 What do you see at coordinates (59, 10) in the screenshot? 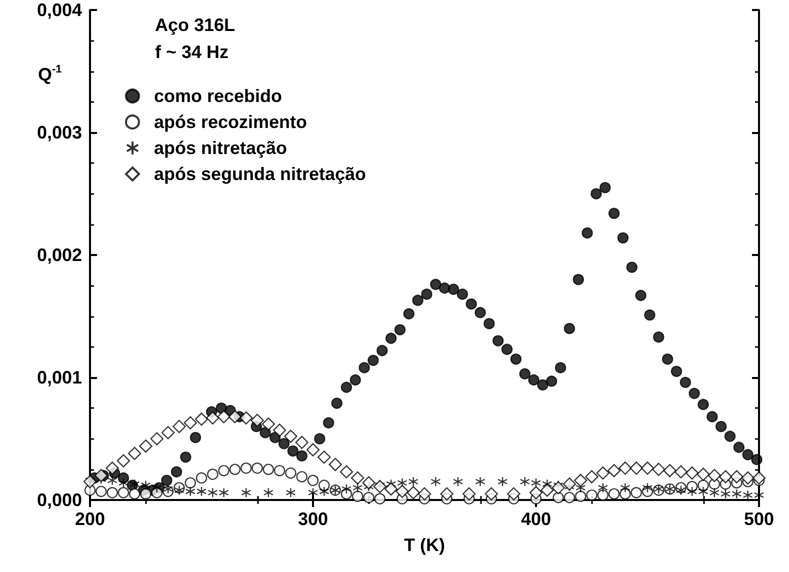
I see `y-tick-label: 0,004` at bounding box center [59, 10].